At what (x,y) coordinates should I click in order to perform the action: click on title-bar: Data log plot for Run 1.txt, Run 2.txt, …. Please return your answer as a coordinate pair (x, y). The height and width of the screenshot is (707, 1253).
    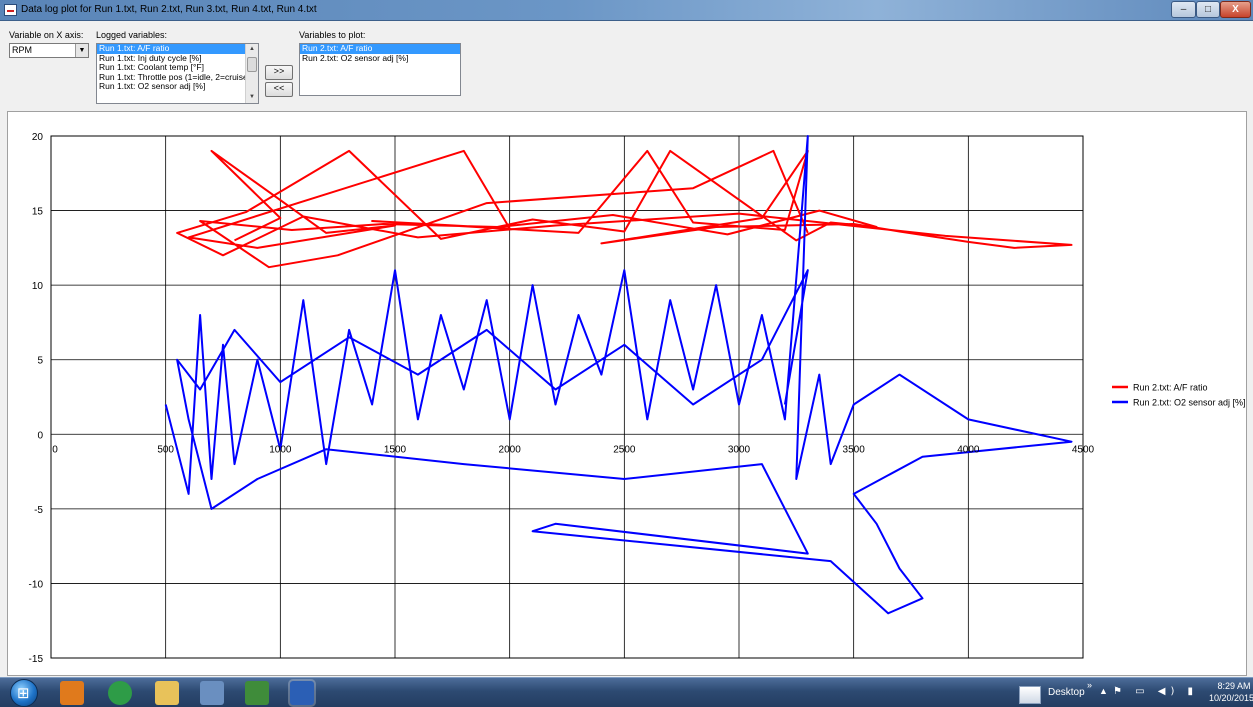
    Looking at the image, I should click on (626, 10).